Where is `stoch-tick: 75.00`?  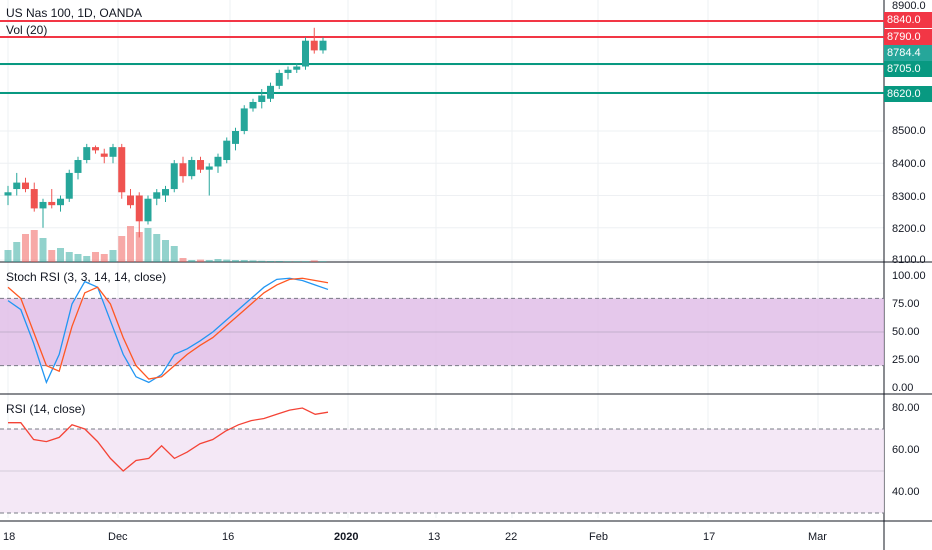
stoch-tick: 75.00 is located at coordinates (906, 304).